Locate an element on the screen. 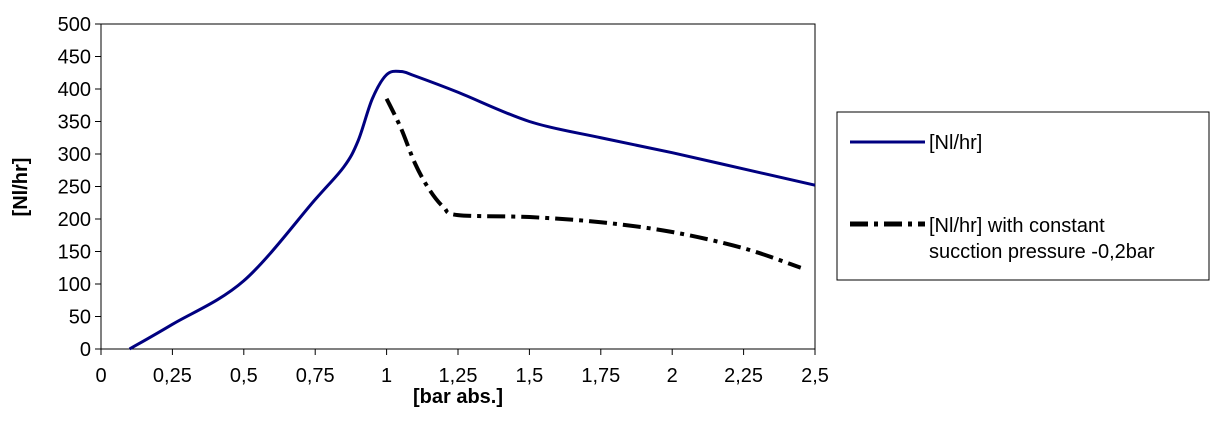  x-tick-label: 0,5 is located at coordinates (244, 376).